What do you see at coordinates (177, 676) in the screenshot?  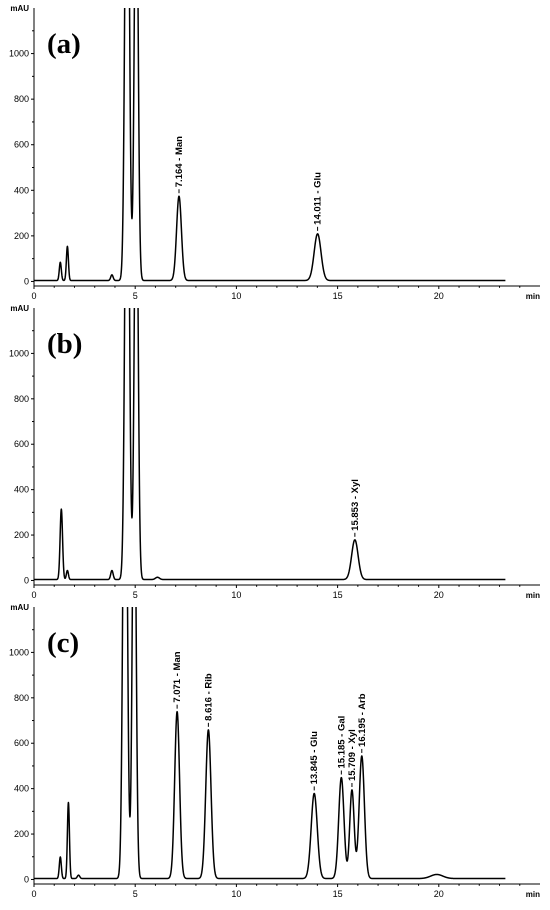 I see `peak-label: 7.071 - Man` at bounding box center [177, 676].